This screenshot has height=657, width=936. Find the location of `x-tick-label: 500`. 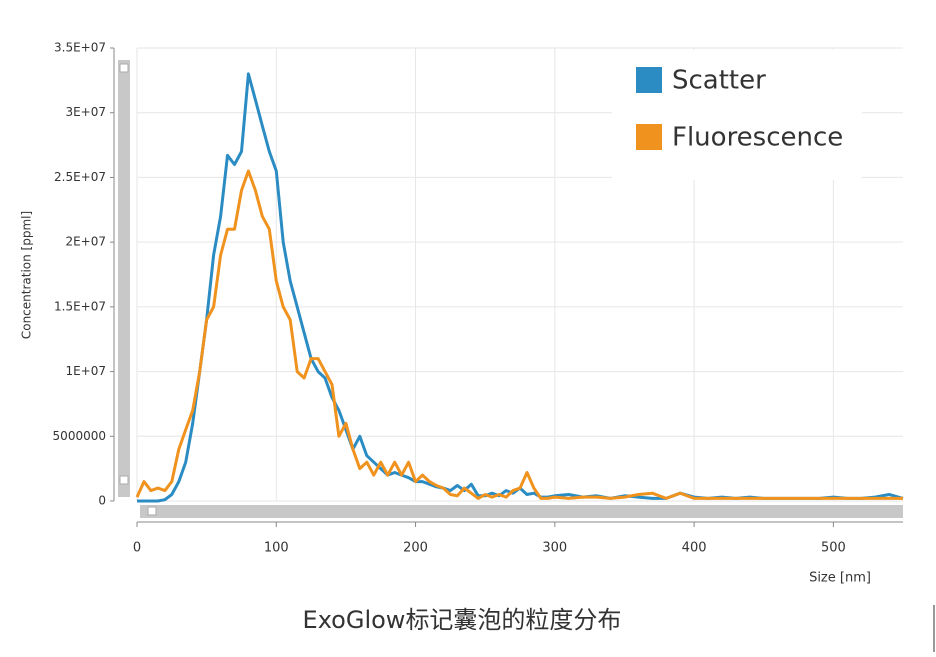

x-tick-label: 500 is located at coordinates (833, 548).